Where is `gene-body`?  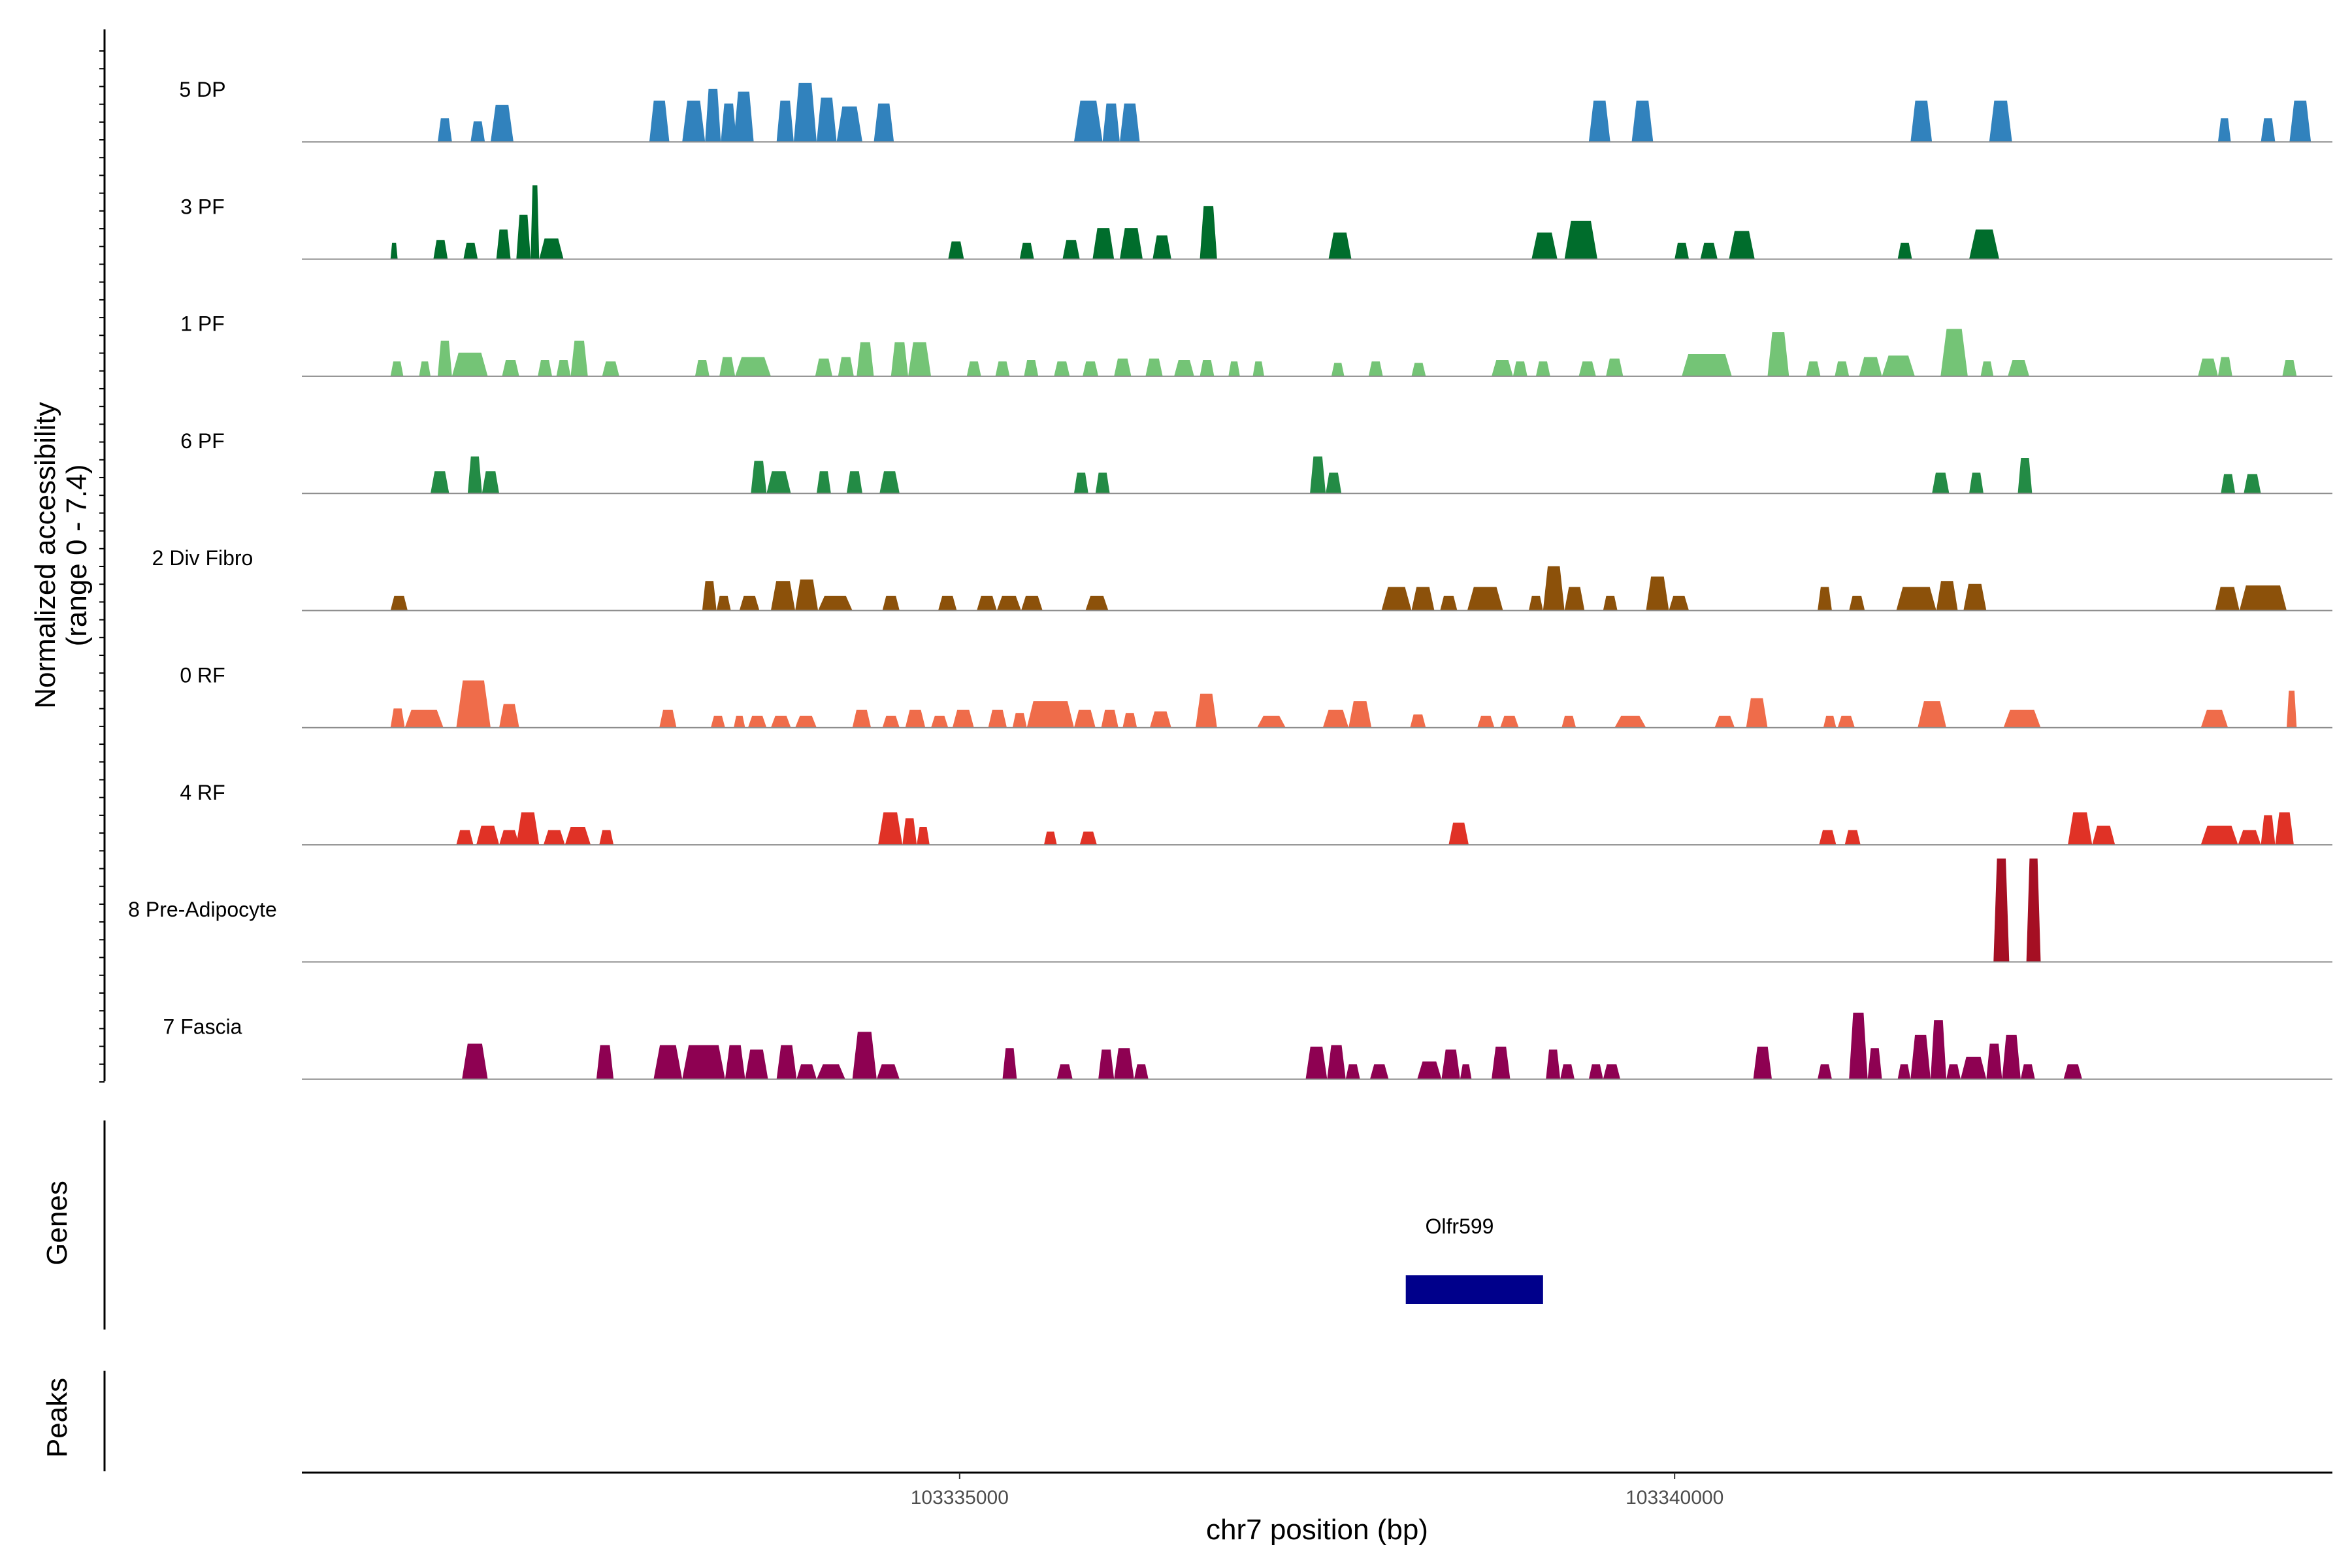 gene-body is located at coordinates (1474, 1289).